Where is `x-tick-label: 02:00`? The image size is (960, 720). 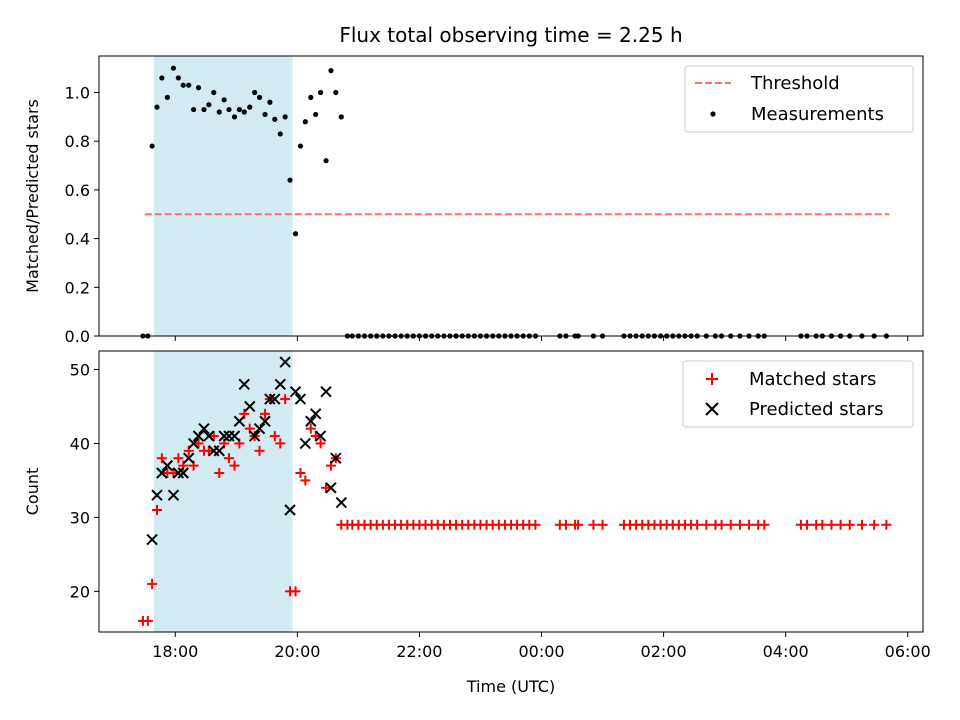
x-tick-label: 02:00 is located at coordinates (664, 651).